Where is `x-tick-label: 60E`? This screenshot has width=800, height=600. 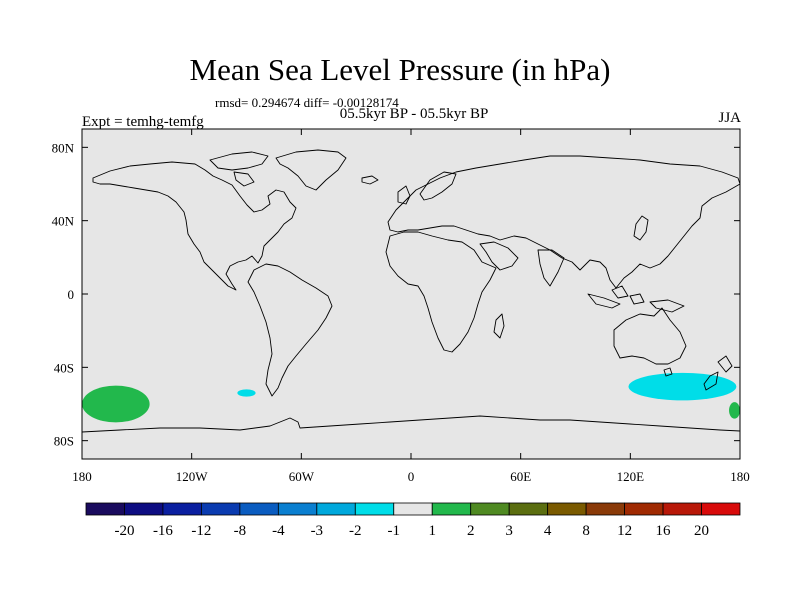
x-tick-label: 60E is located at coordinates (520, 476).